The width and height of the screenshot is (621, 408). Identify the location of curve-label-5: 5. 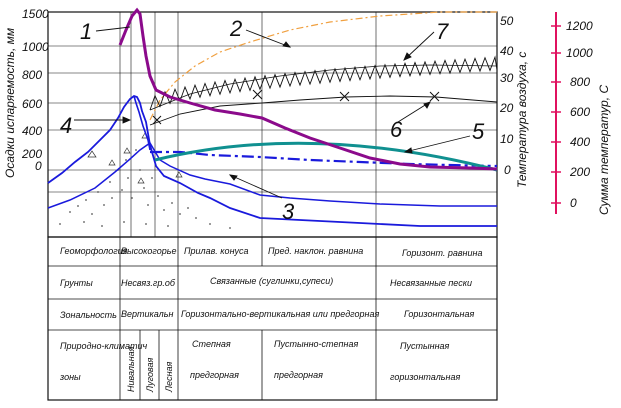
(478, 131).